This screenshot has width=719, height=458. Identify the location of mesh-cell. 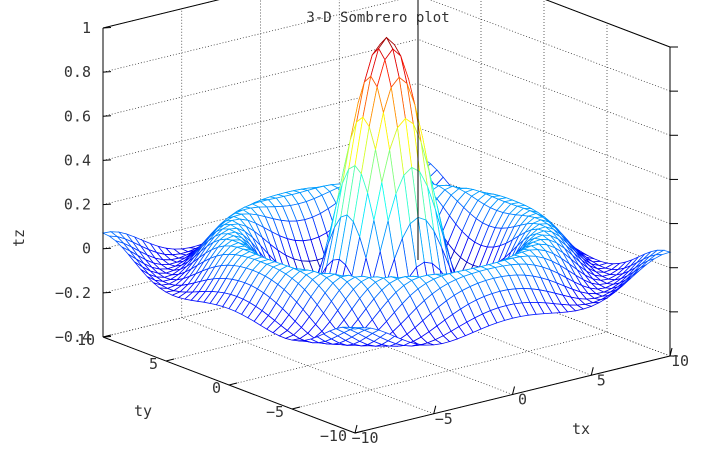
(355, 328).